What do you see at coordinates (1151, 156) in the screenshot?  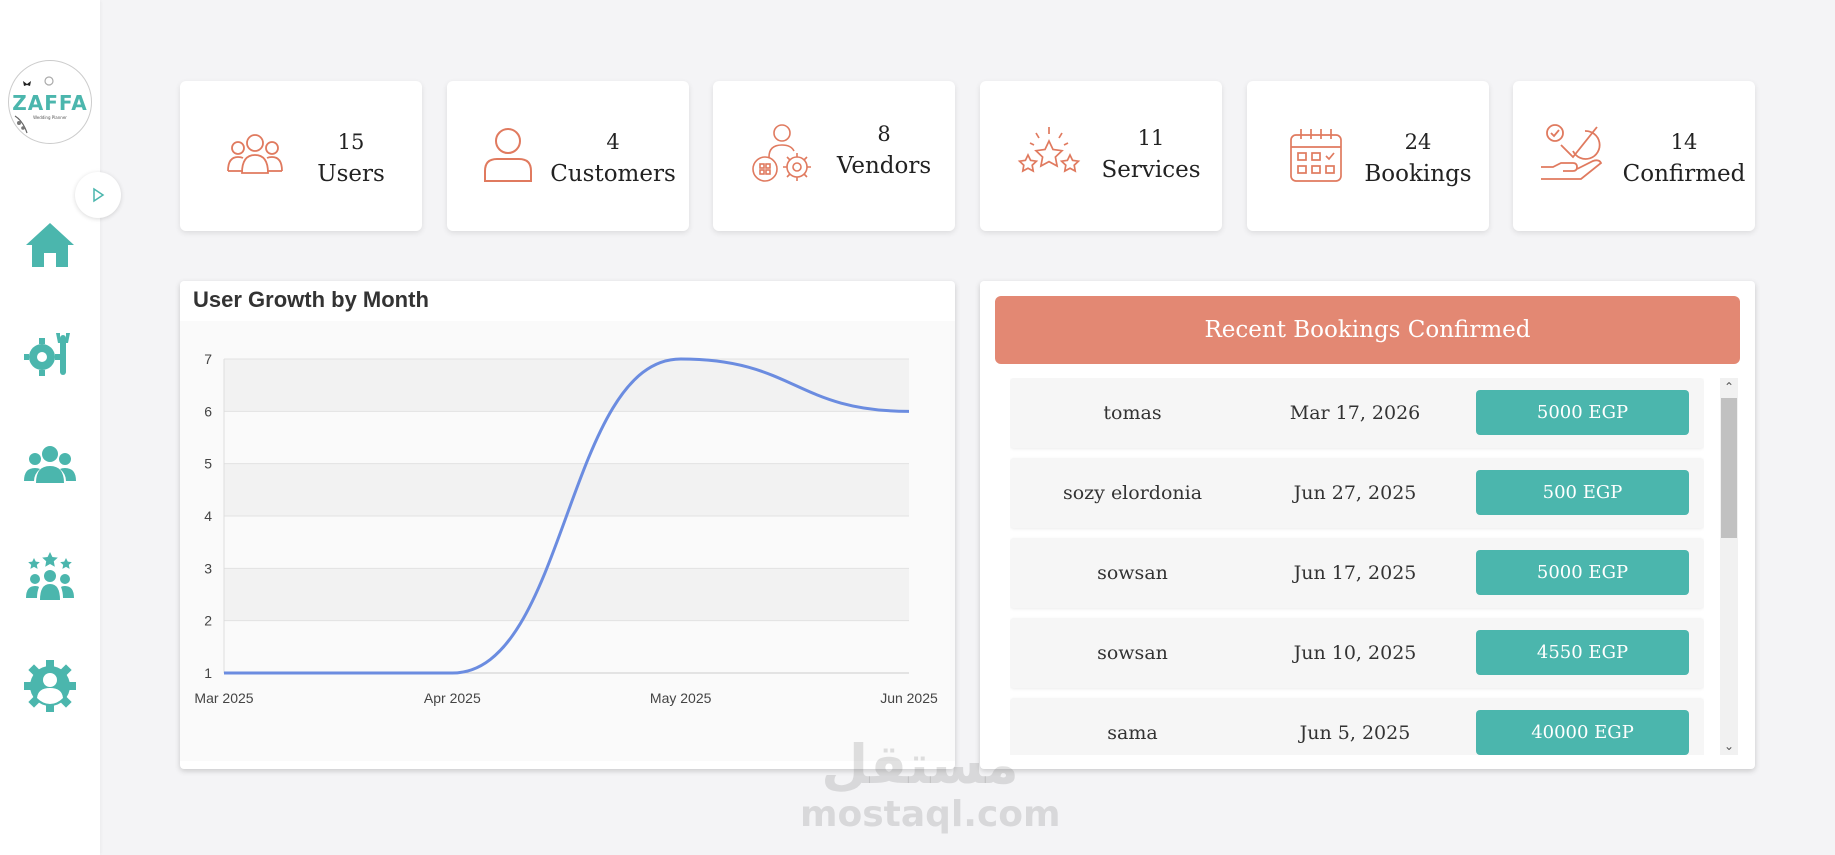 I see `stat-text: 11 Services` at bounding box center [1151, 156].